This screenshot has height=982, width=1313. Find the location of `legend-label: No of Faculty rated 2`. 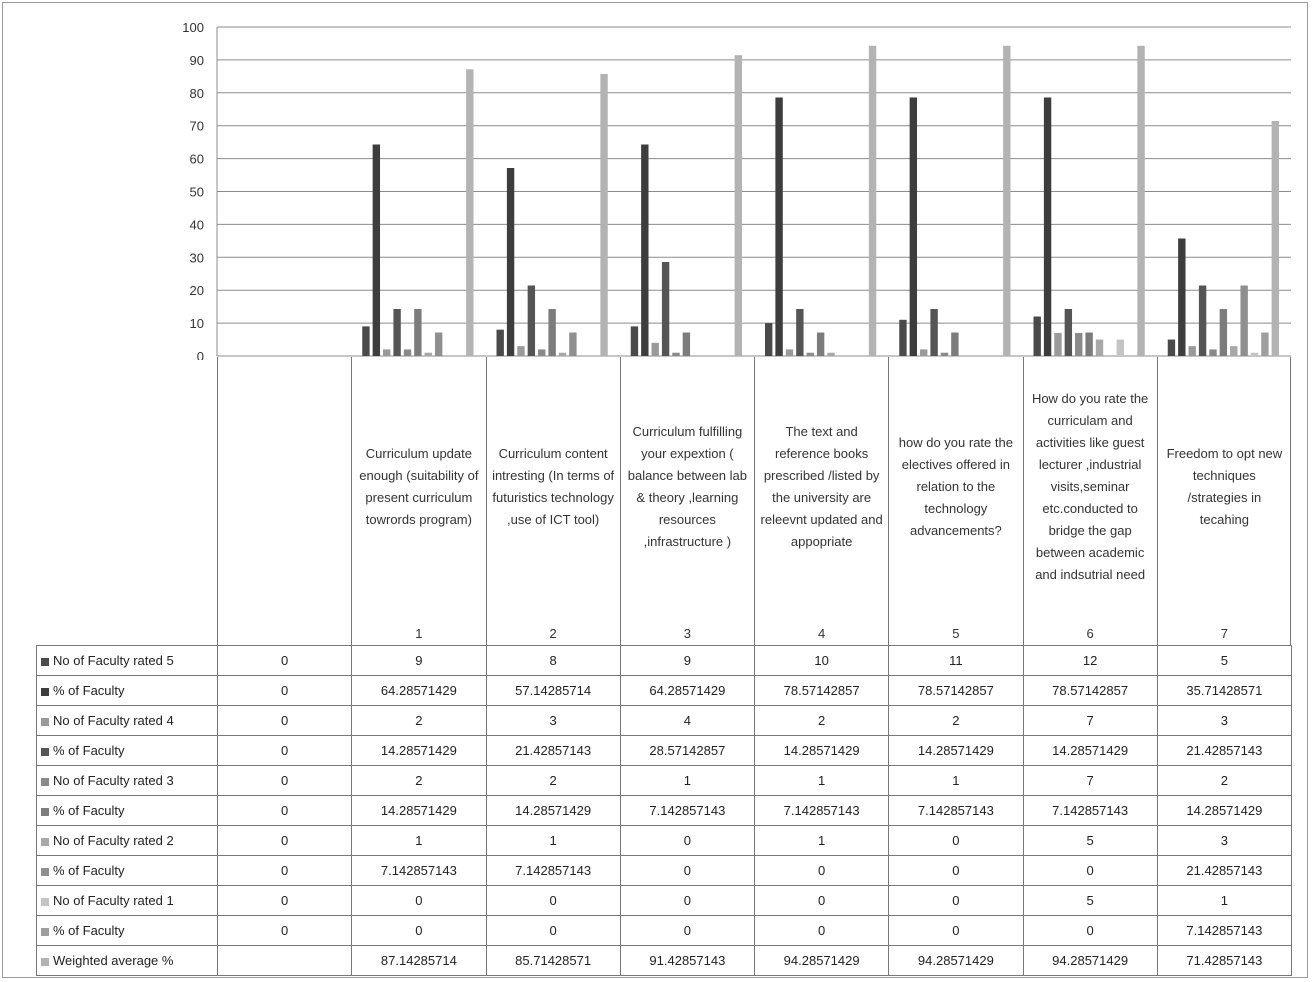

legend-label: No of Faculty rated 2 is located at coordinates (113, 840).